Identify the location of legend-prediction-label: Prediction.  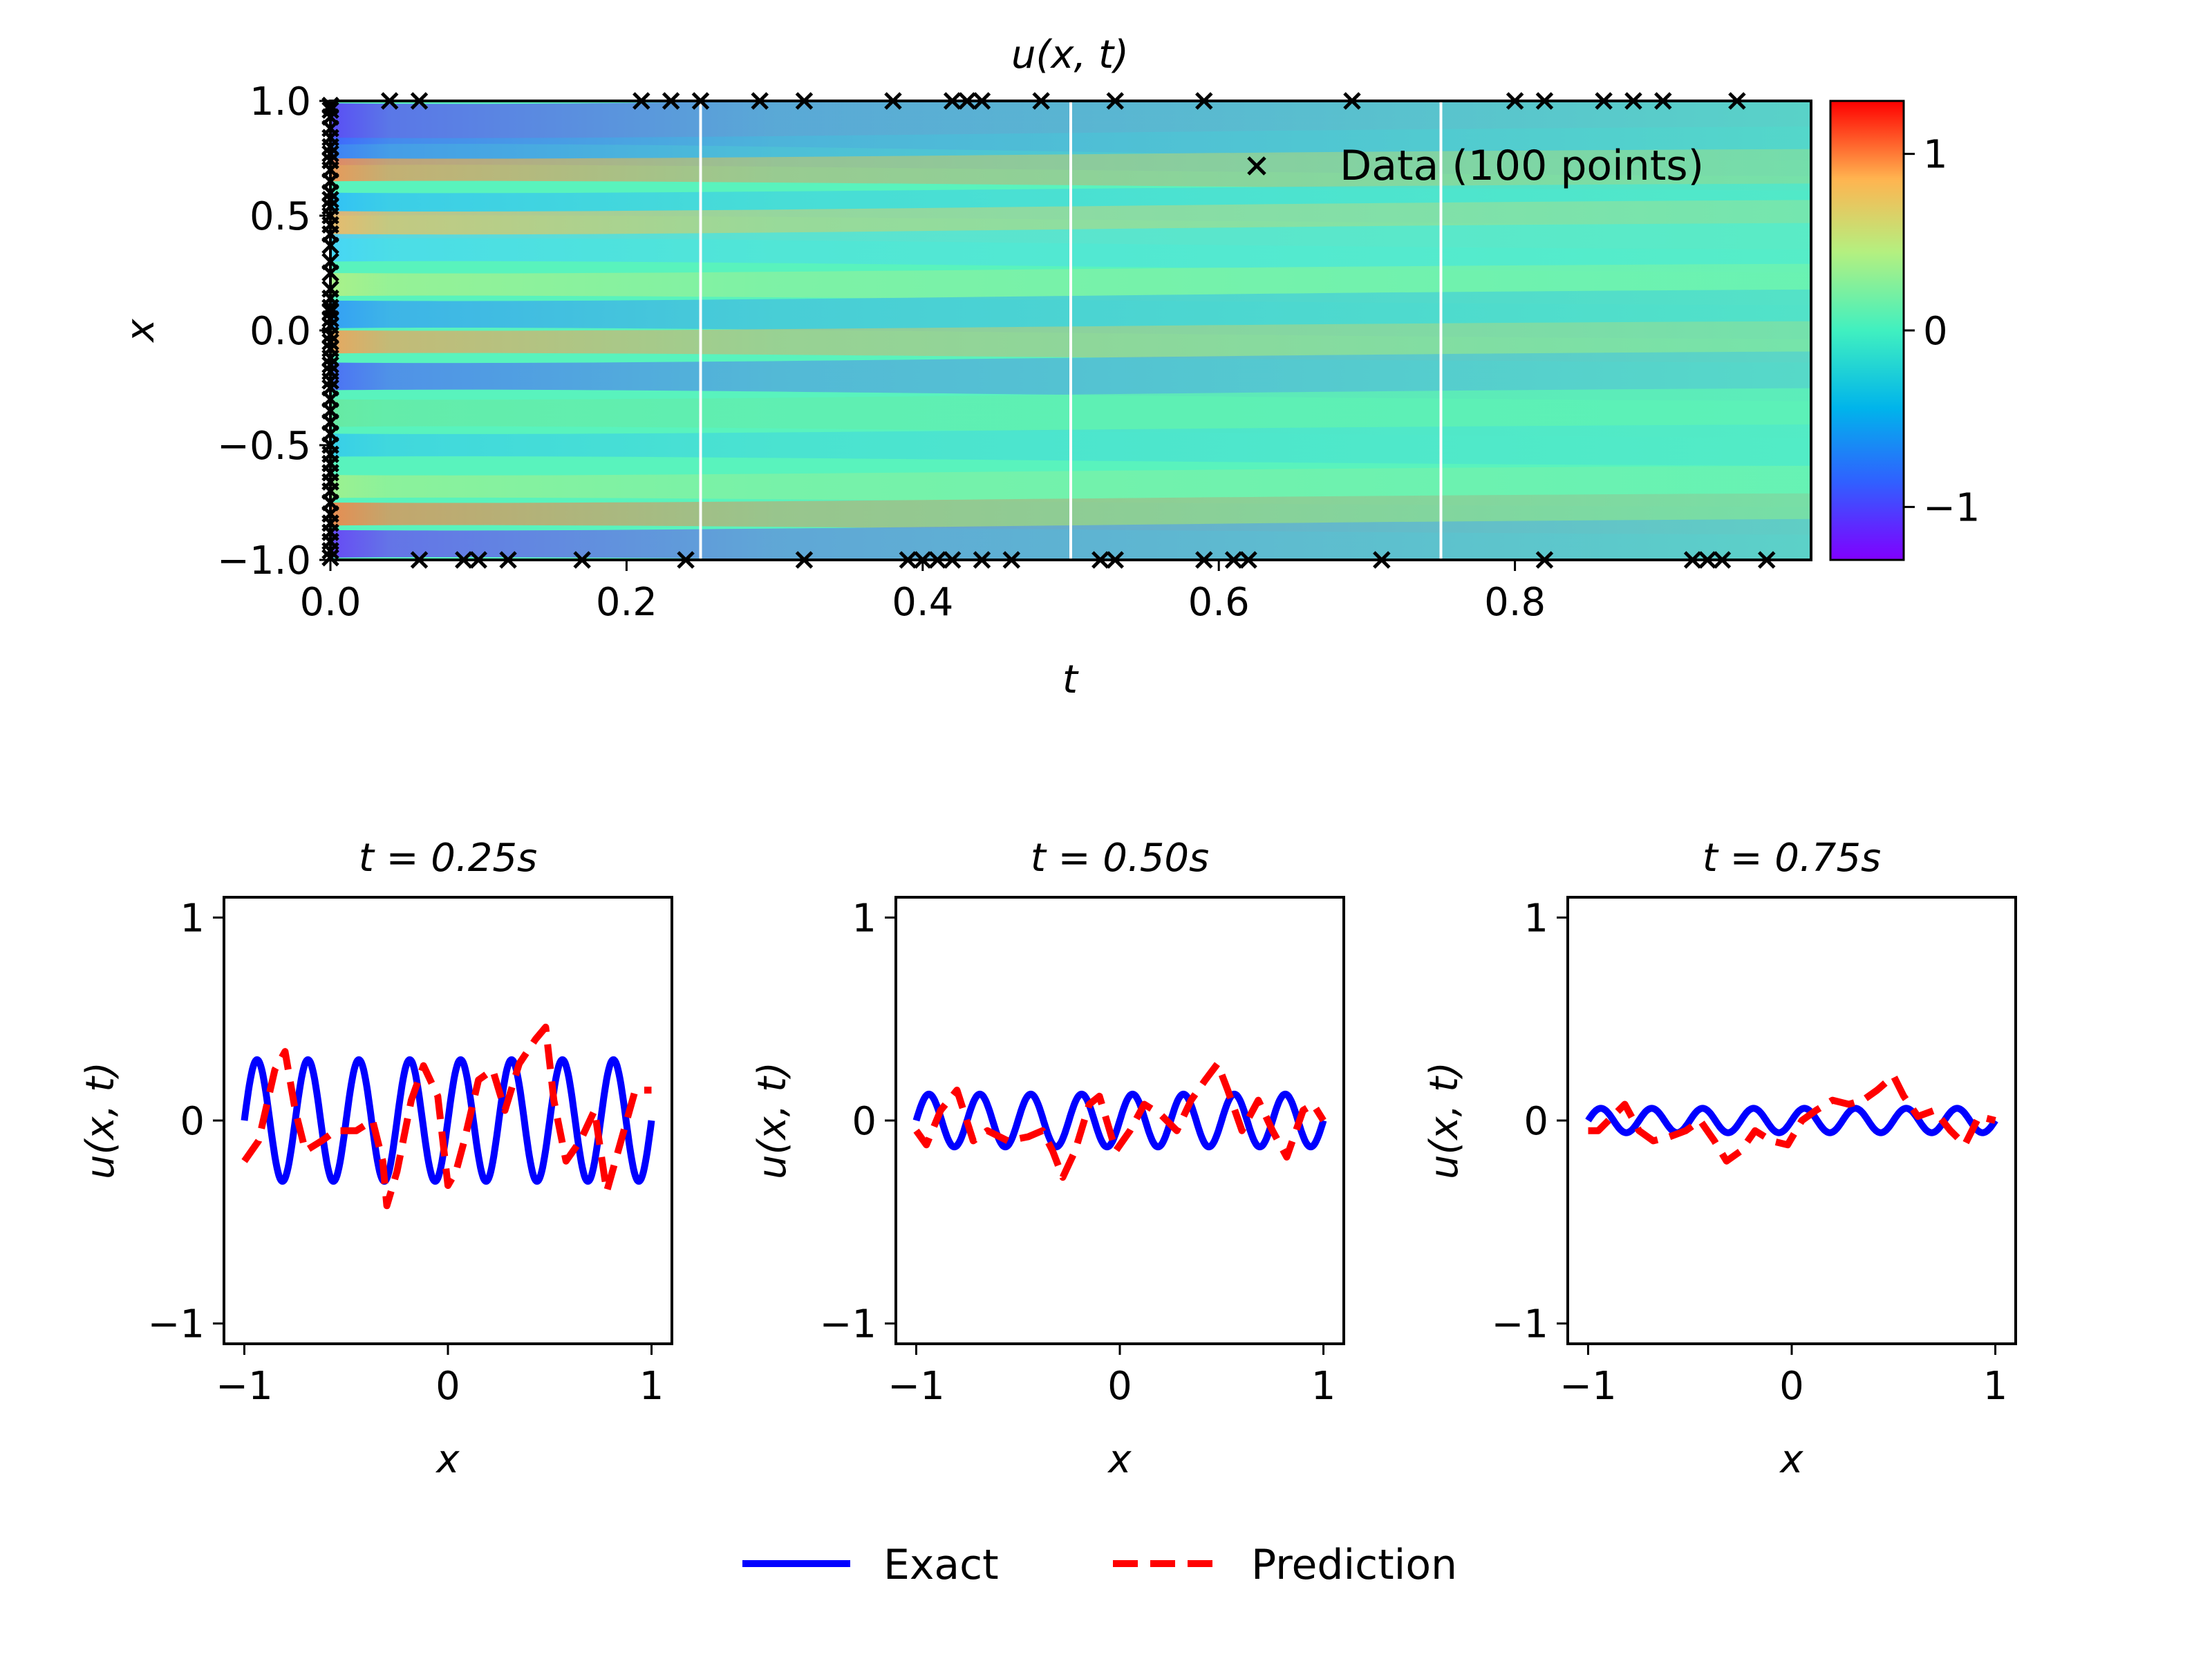
(1354, 1565).